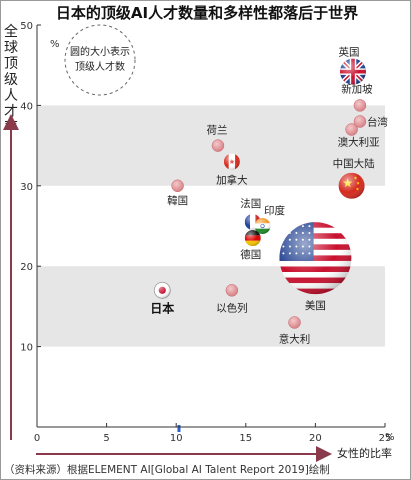  Describe the element at coordinates (359, 142) in the screenshot. I see `point-label: 澳大利亚` at that location.